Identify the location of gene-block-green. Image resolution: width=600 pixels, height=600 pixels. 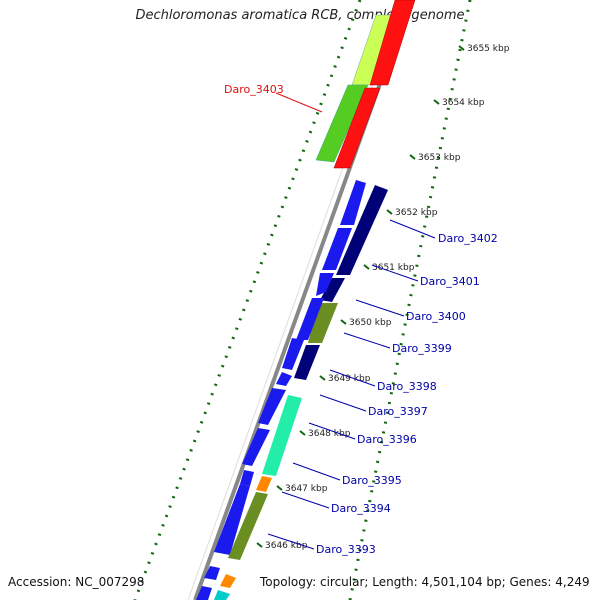
(342, 123).